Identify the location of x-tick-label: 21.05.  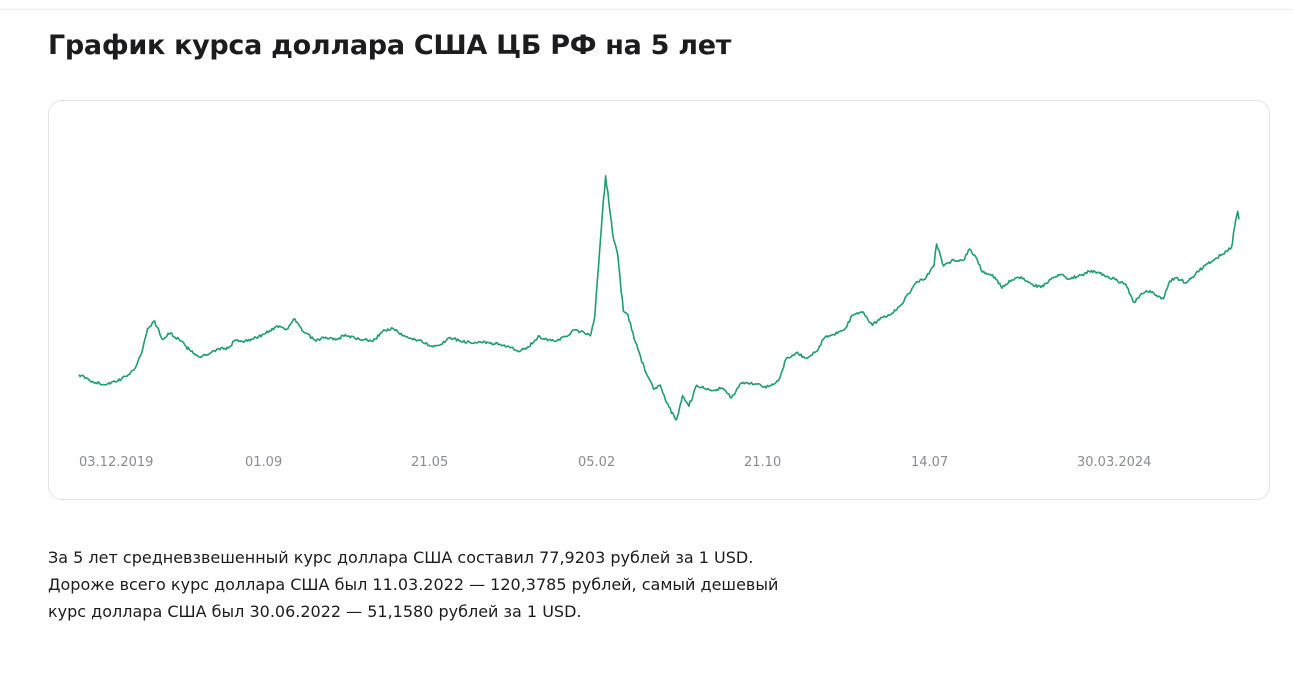
(429, 462).